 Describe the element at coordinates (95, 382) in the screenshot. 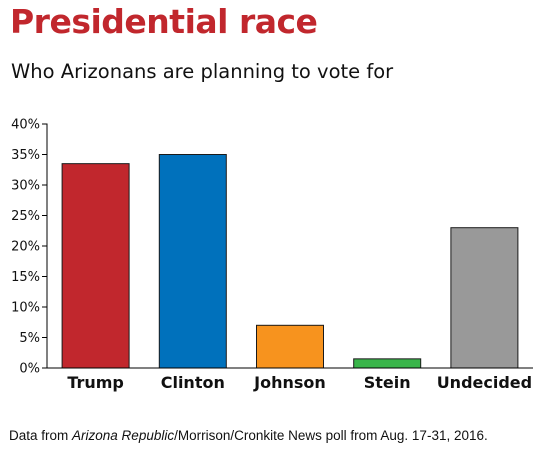

I see `x-tick-label-trump: Trump` at that location.